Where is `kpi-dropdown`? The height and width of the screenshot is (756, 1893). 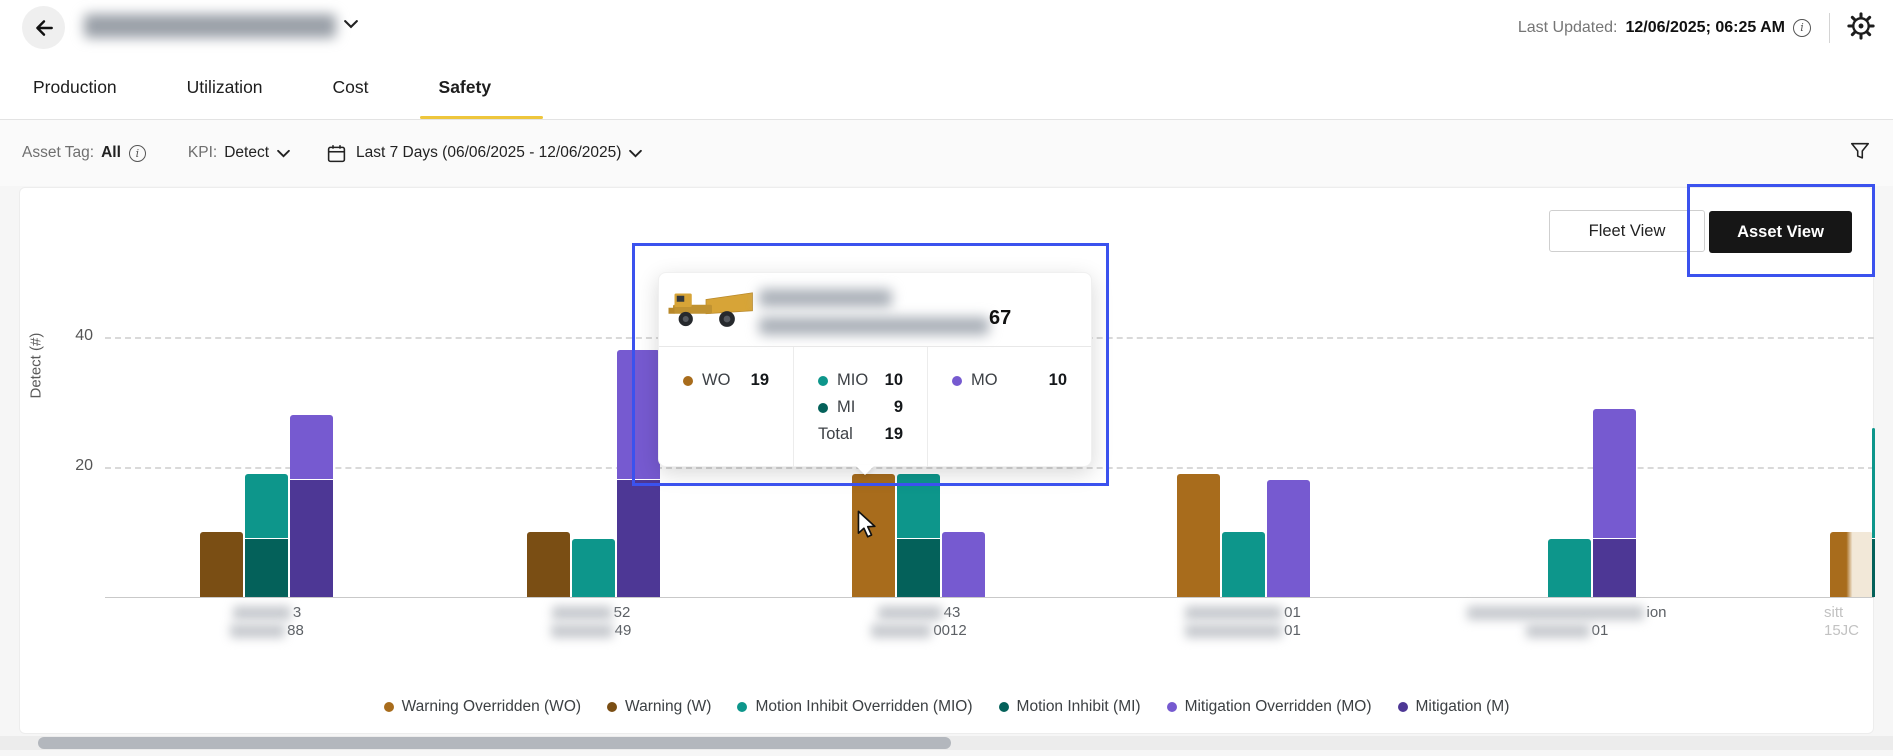
kpi-dropdown is located at coordinates (283, 153).